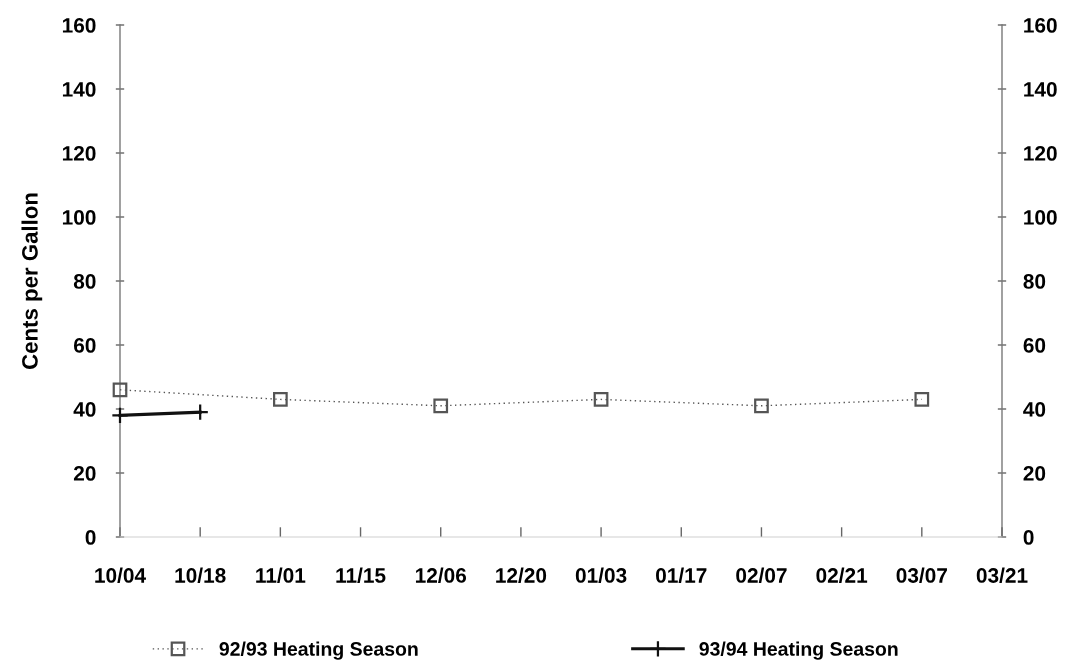  What do you see at coordinates (79, 89) in the screenshot?
I see `y-tick-label: 140` at bounding box center [79, 89].